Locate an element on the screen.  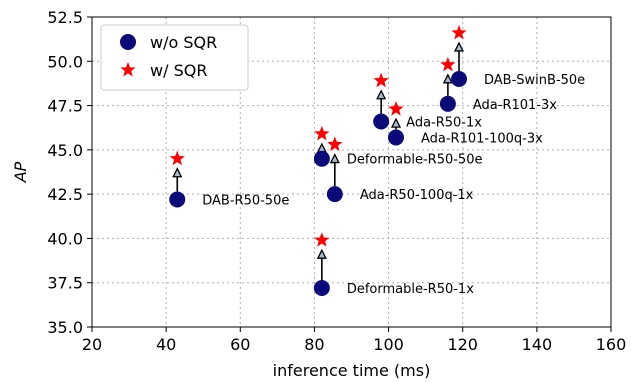
x-tick-label: 100 is located at coordinates (388, 344).